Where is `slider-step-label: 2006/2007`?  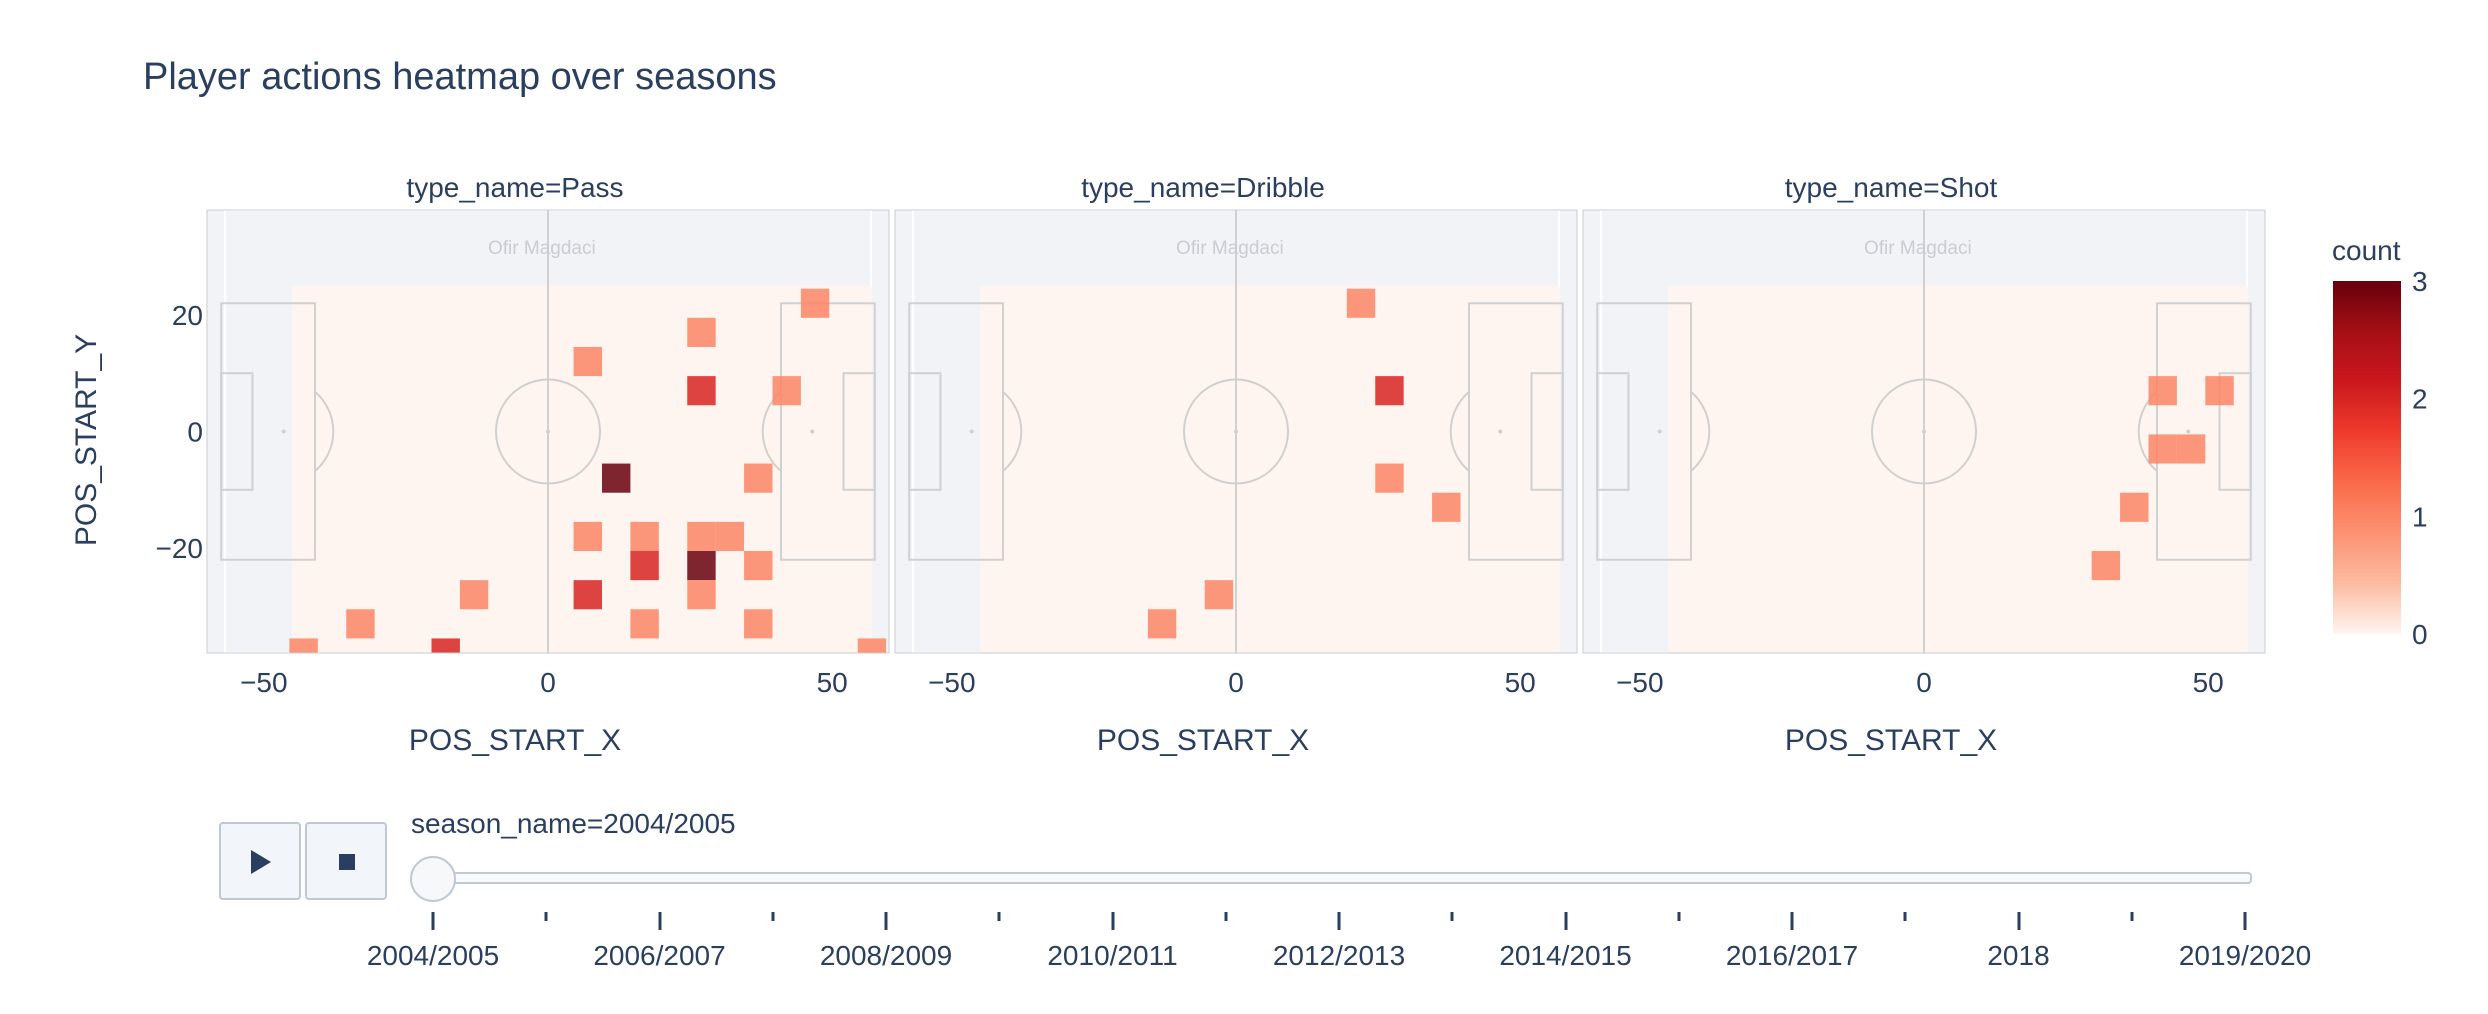
slider-step-label: 2006/2007 is located at coordinates (659, 955).